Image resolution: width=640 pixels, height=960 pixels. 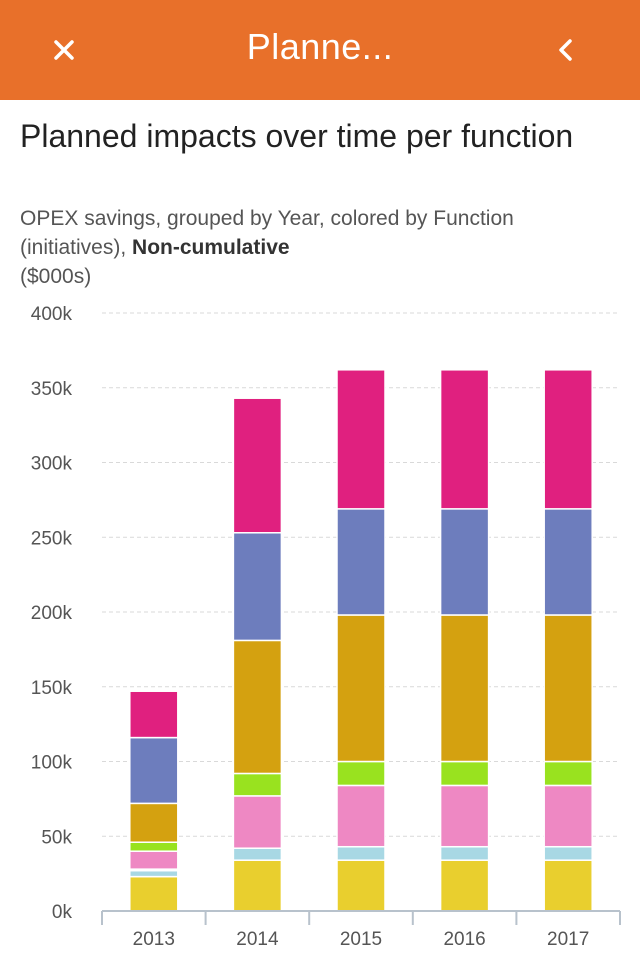 I want to click on y-tick-label: 150k, so click(x=52, y=688).